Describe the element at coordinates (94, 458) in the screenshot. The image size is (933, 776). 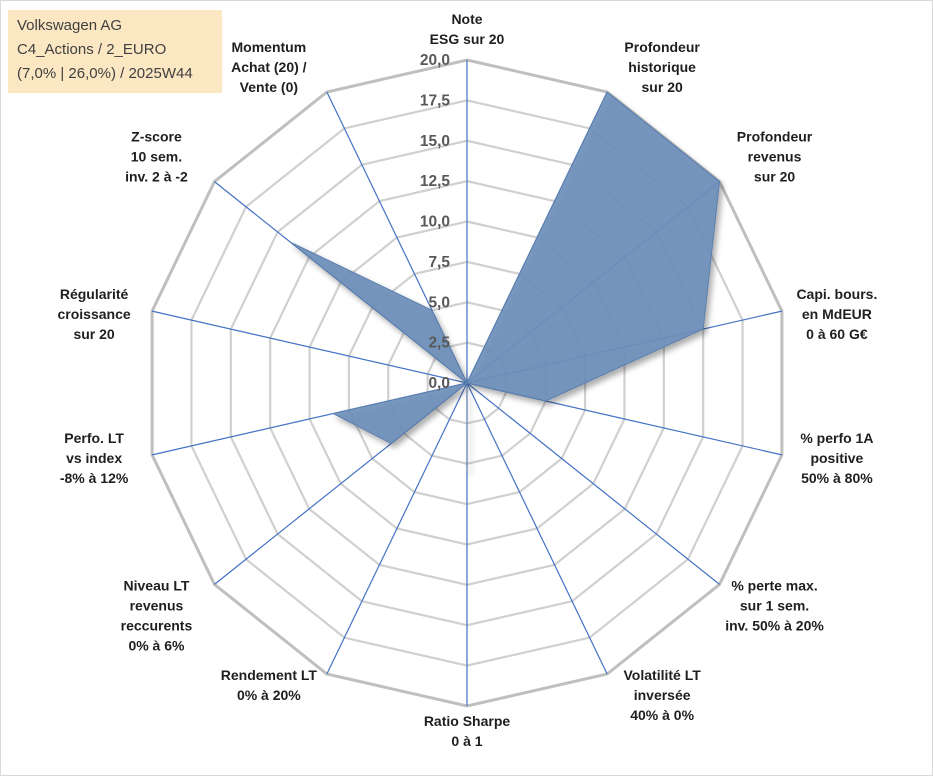
I see `axis-label: Perfo. LT vs index -8% à 12%` at that location.